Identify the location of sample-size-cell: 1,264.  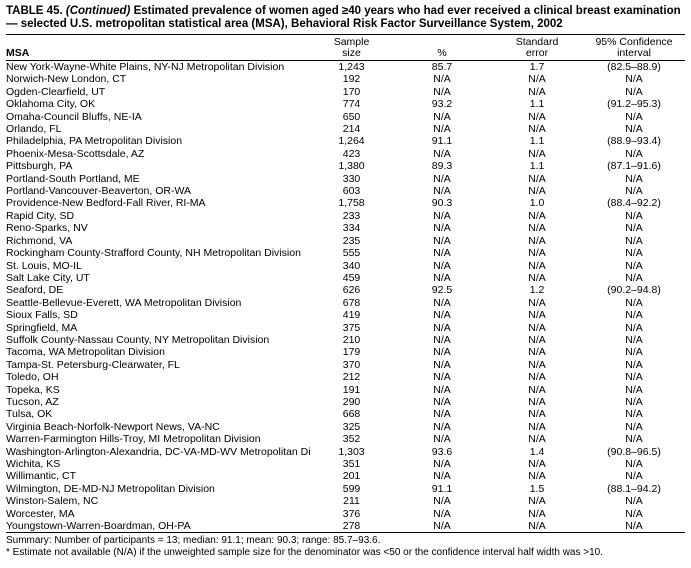
(351, 141).